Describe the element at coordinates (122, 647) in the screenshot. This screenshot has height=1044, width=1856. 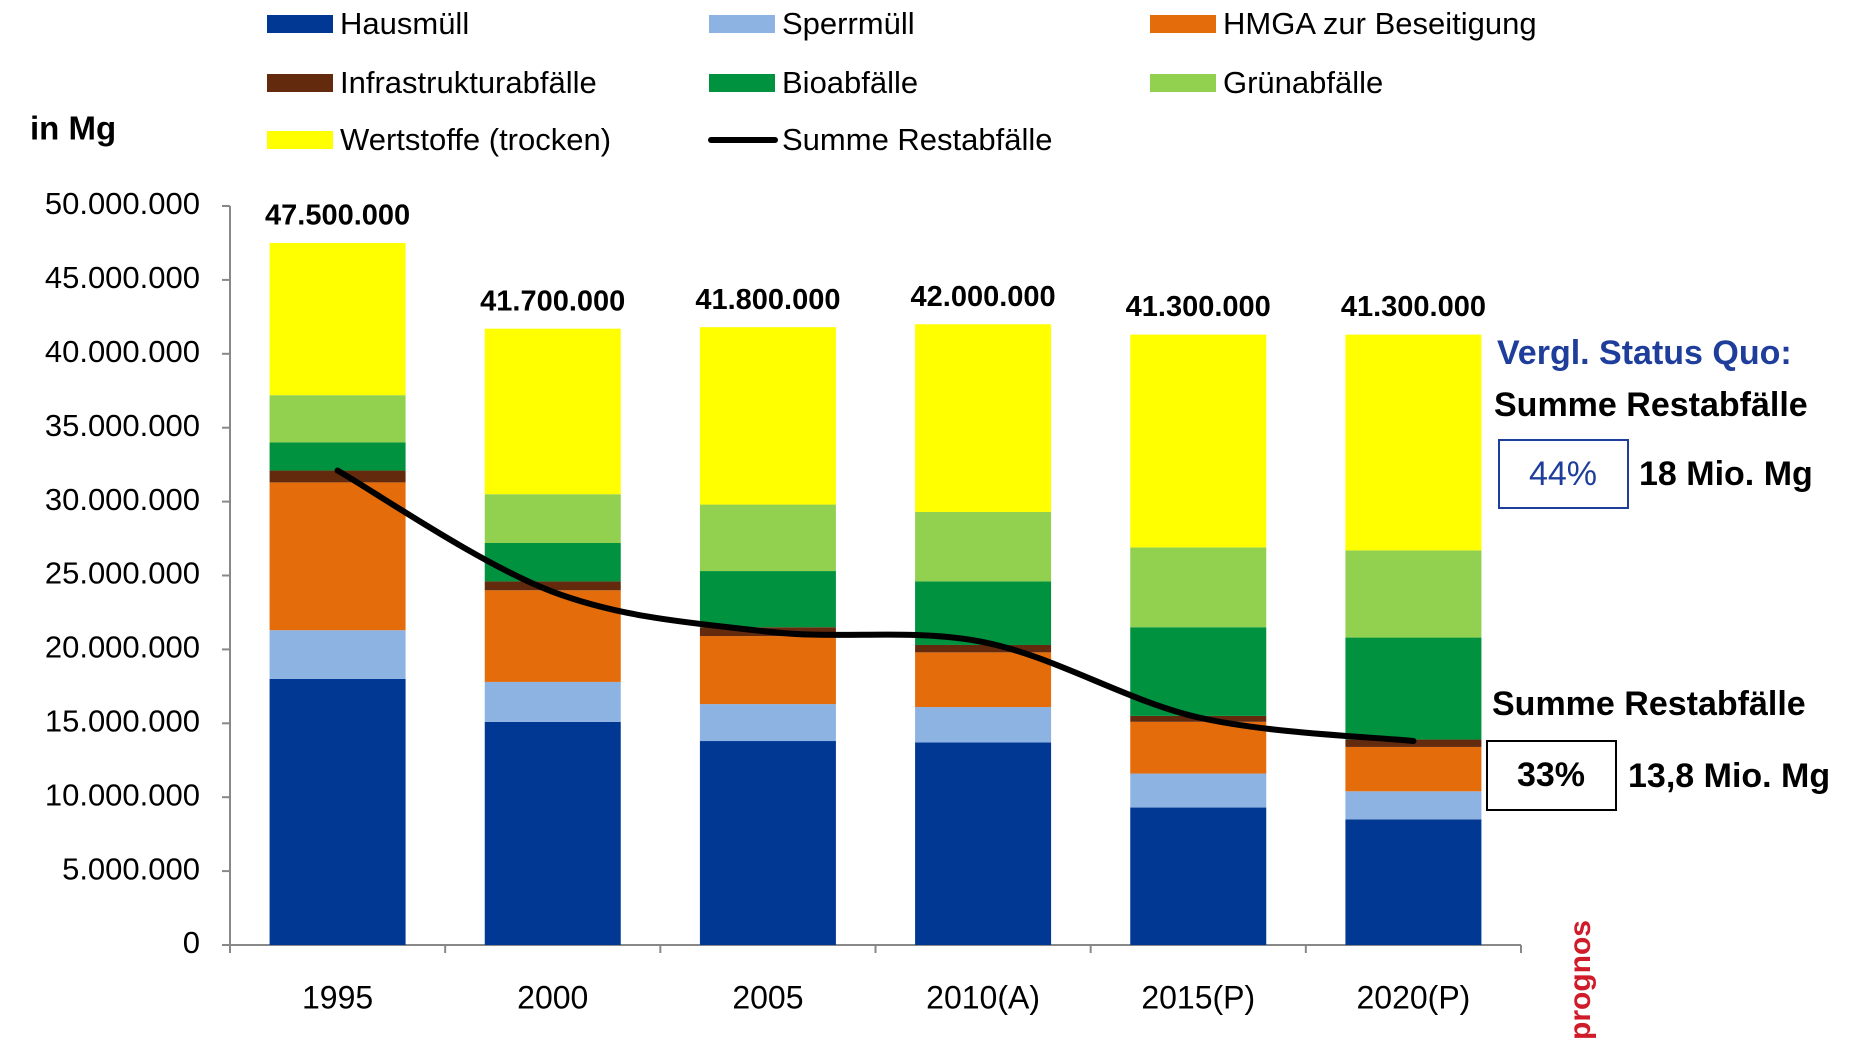
I see `y-tick-label: 20.000.000` at that location.